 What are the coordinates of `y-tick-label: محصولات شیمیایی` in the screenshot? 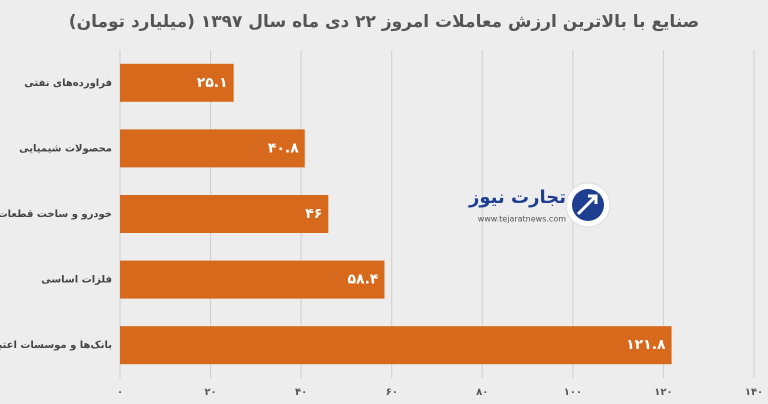 It's located at (65, 148).